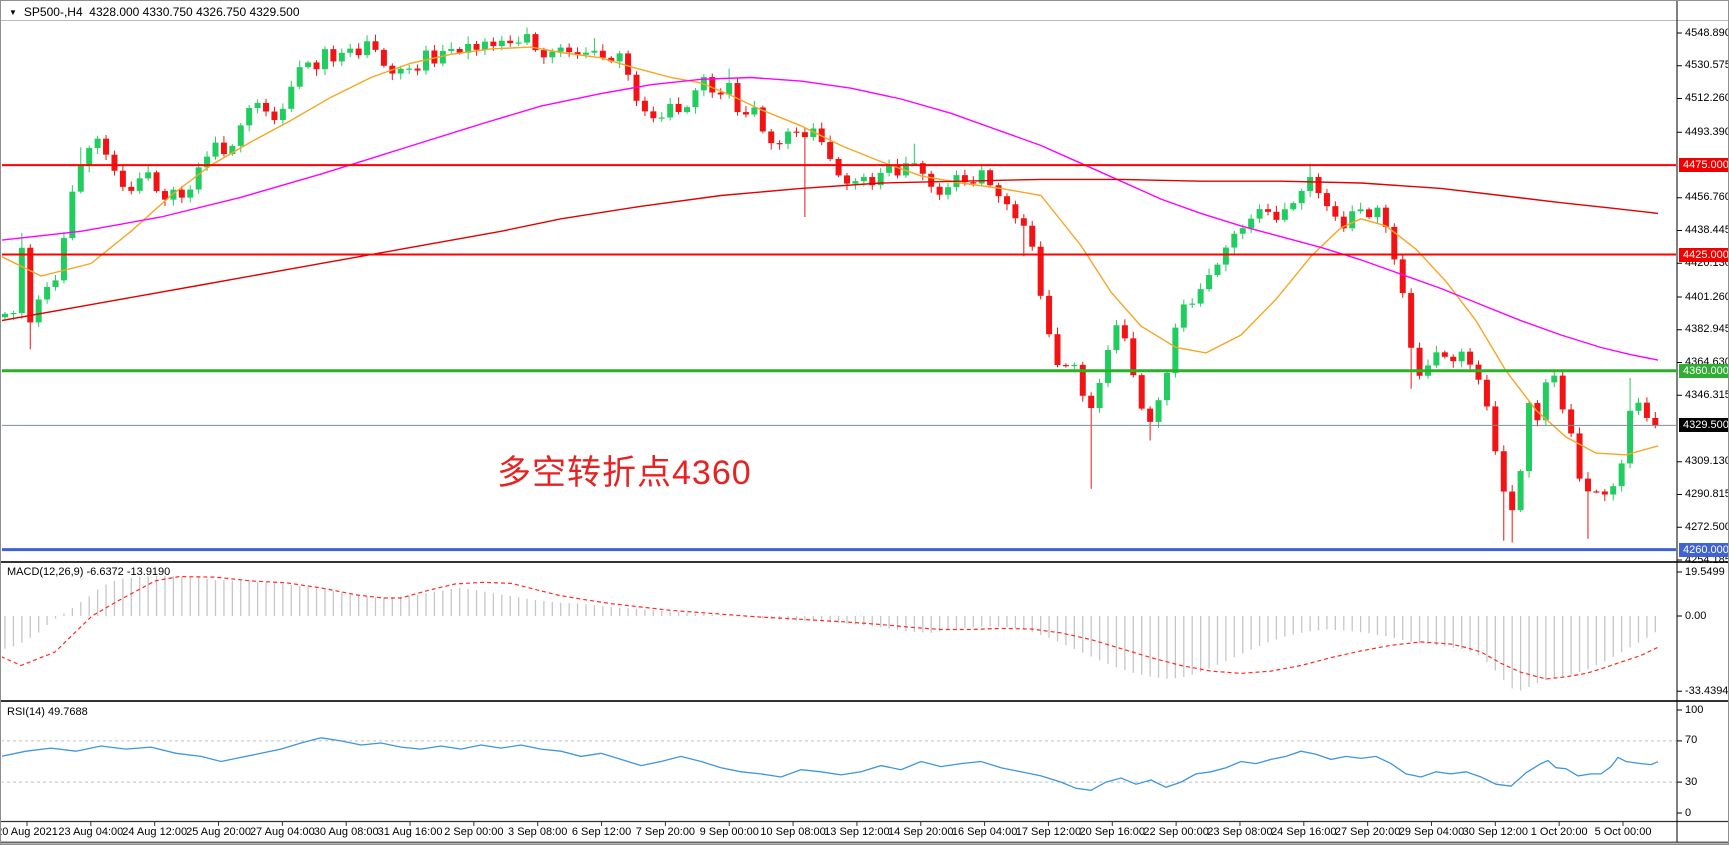 The height and width of the screenshot is (845, 1729). I want to click on y-axis-label: 4401.260, so click(1707, 296).